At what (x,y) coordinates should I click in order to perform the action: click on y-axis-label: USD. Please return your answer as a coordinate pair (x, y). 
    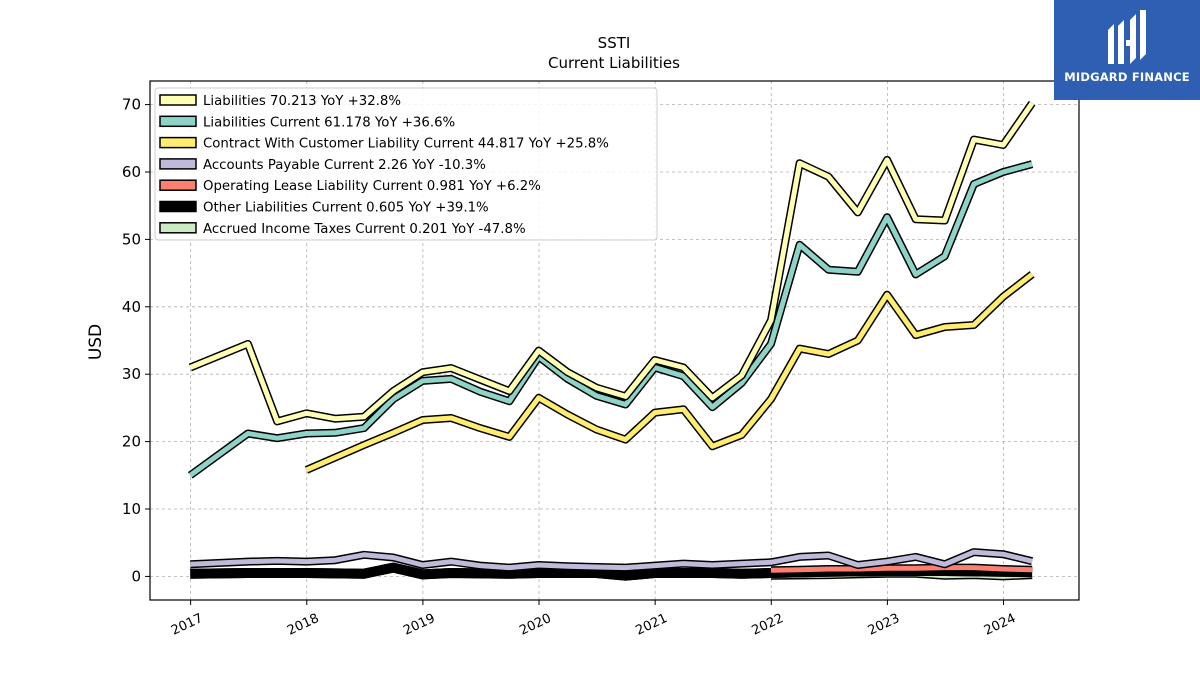
    Looking at the image, I should click on (96, 342).